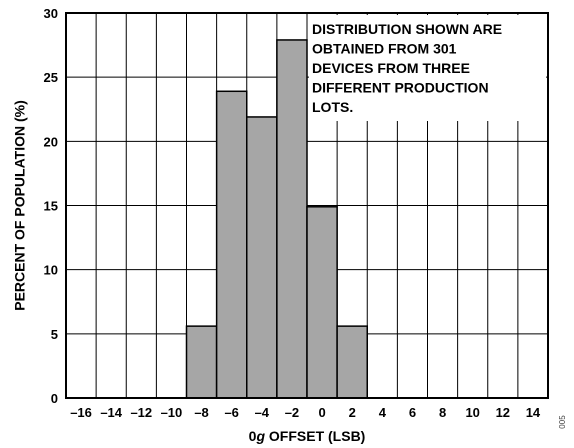 This screenshot has height=448, width=574. Describe the element at coordinates (391, 68) in the screenshot. I see `annotation-line: DEVICES FROM THREE` at that location.